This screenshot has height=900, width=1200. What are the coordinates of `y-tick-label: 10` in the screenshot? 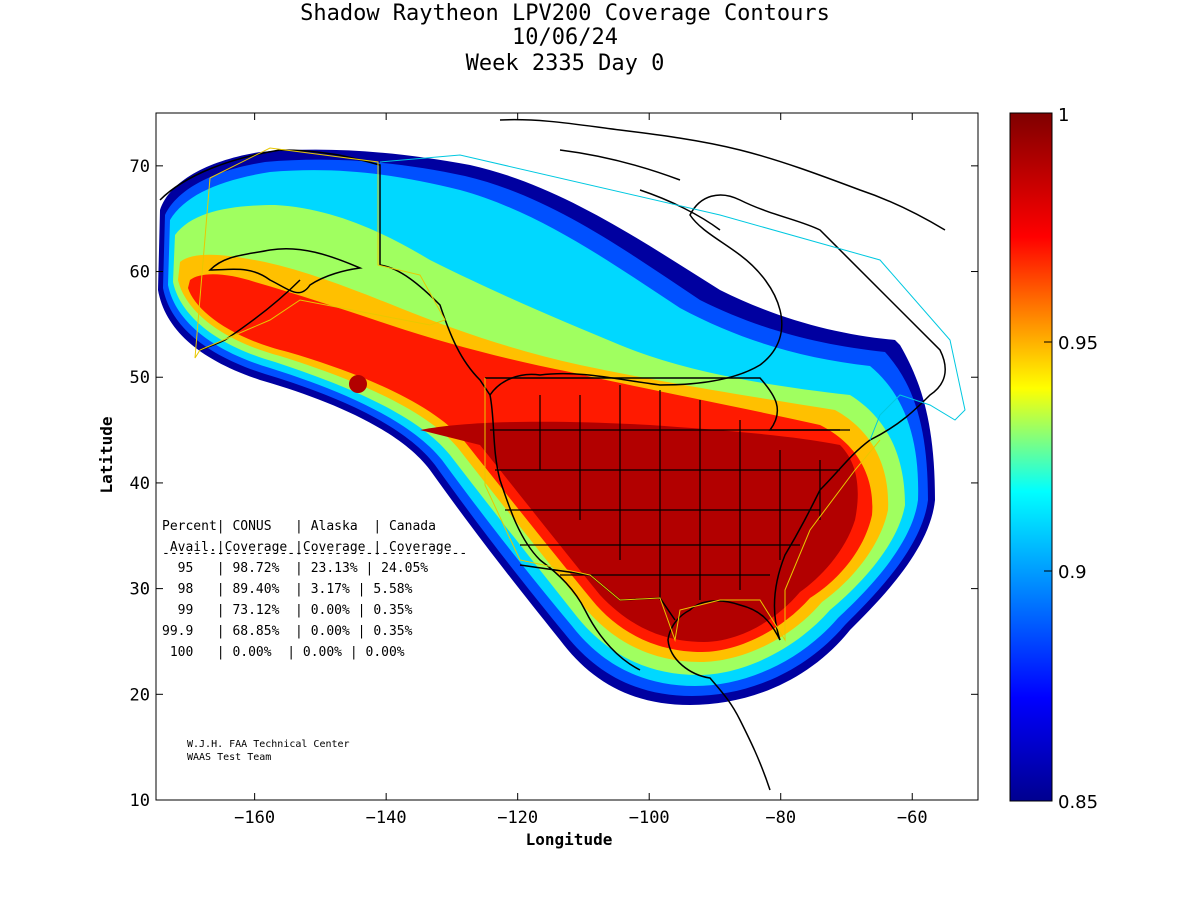 It's located at (140, 801).